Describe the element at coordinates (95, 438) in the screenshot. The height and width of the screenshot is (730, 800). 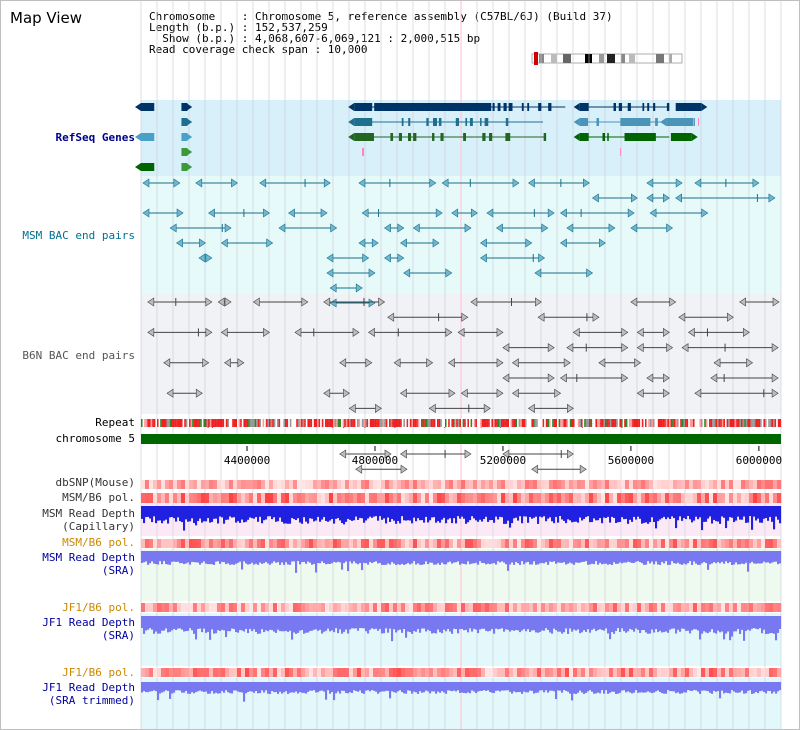
I see `track-label-chromosome: chromosome 5` at that location.